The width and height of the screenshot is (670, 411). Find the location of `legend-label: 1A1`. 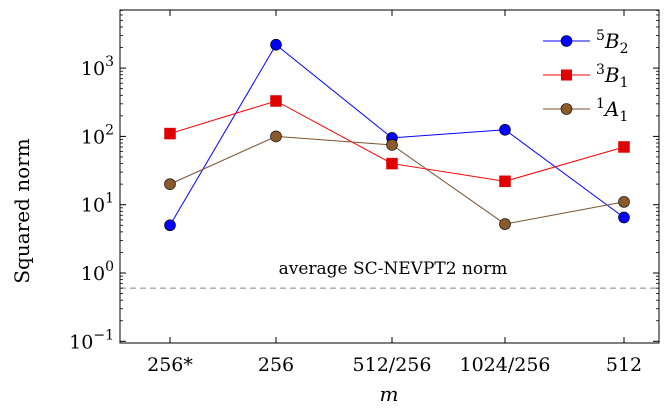

legend-label: 1A1 is located at coordinates (612, 110).